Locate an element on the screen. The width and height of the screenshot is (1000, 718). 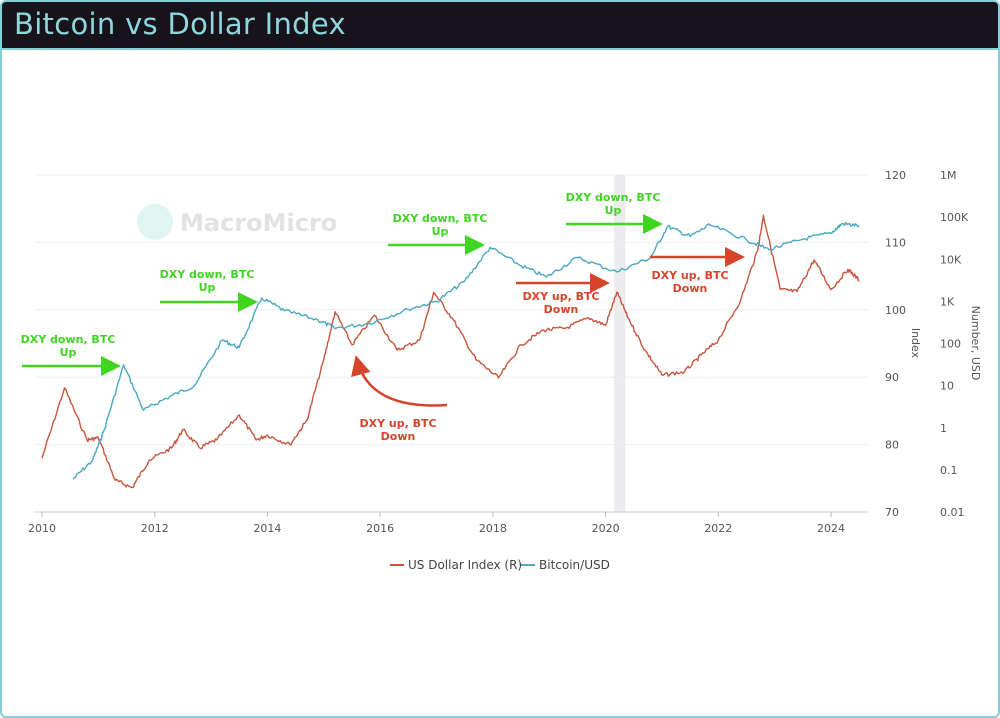
x-axis-tick: 2020 is located at coordinates (606, 528).